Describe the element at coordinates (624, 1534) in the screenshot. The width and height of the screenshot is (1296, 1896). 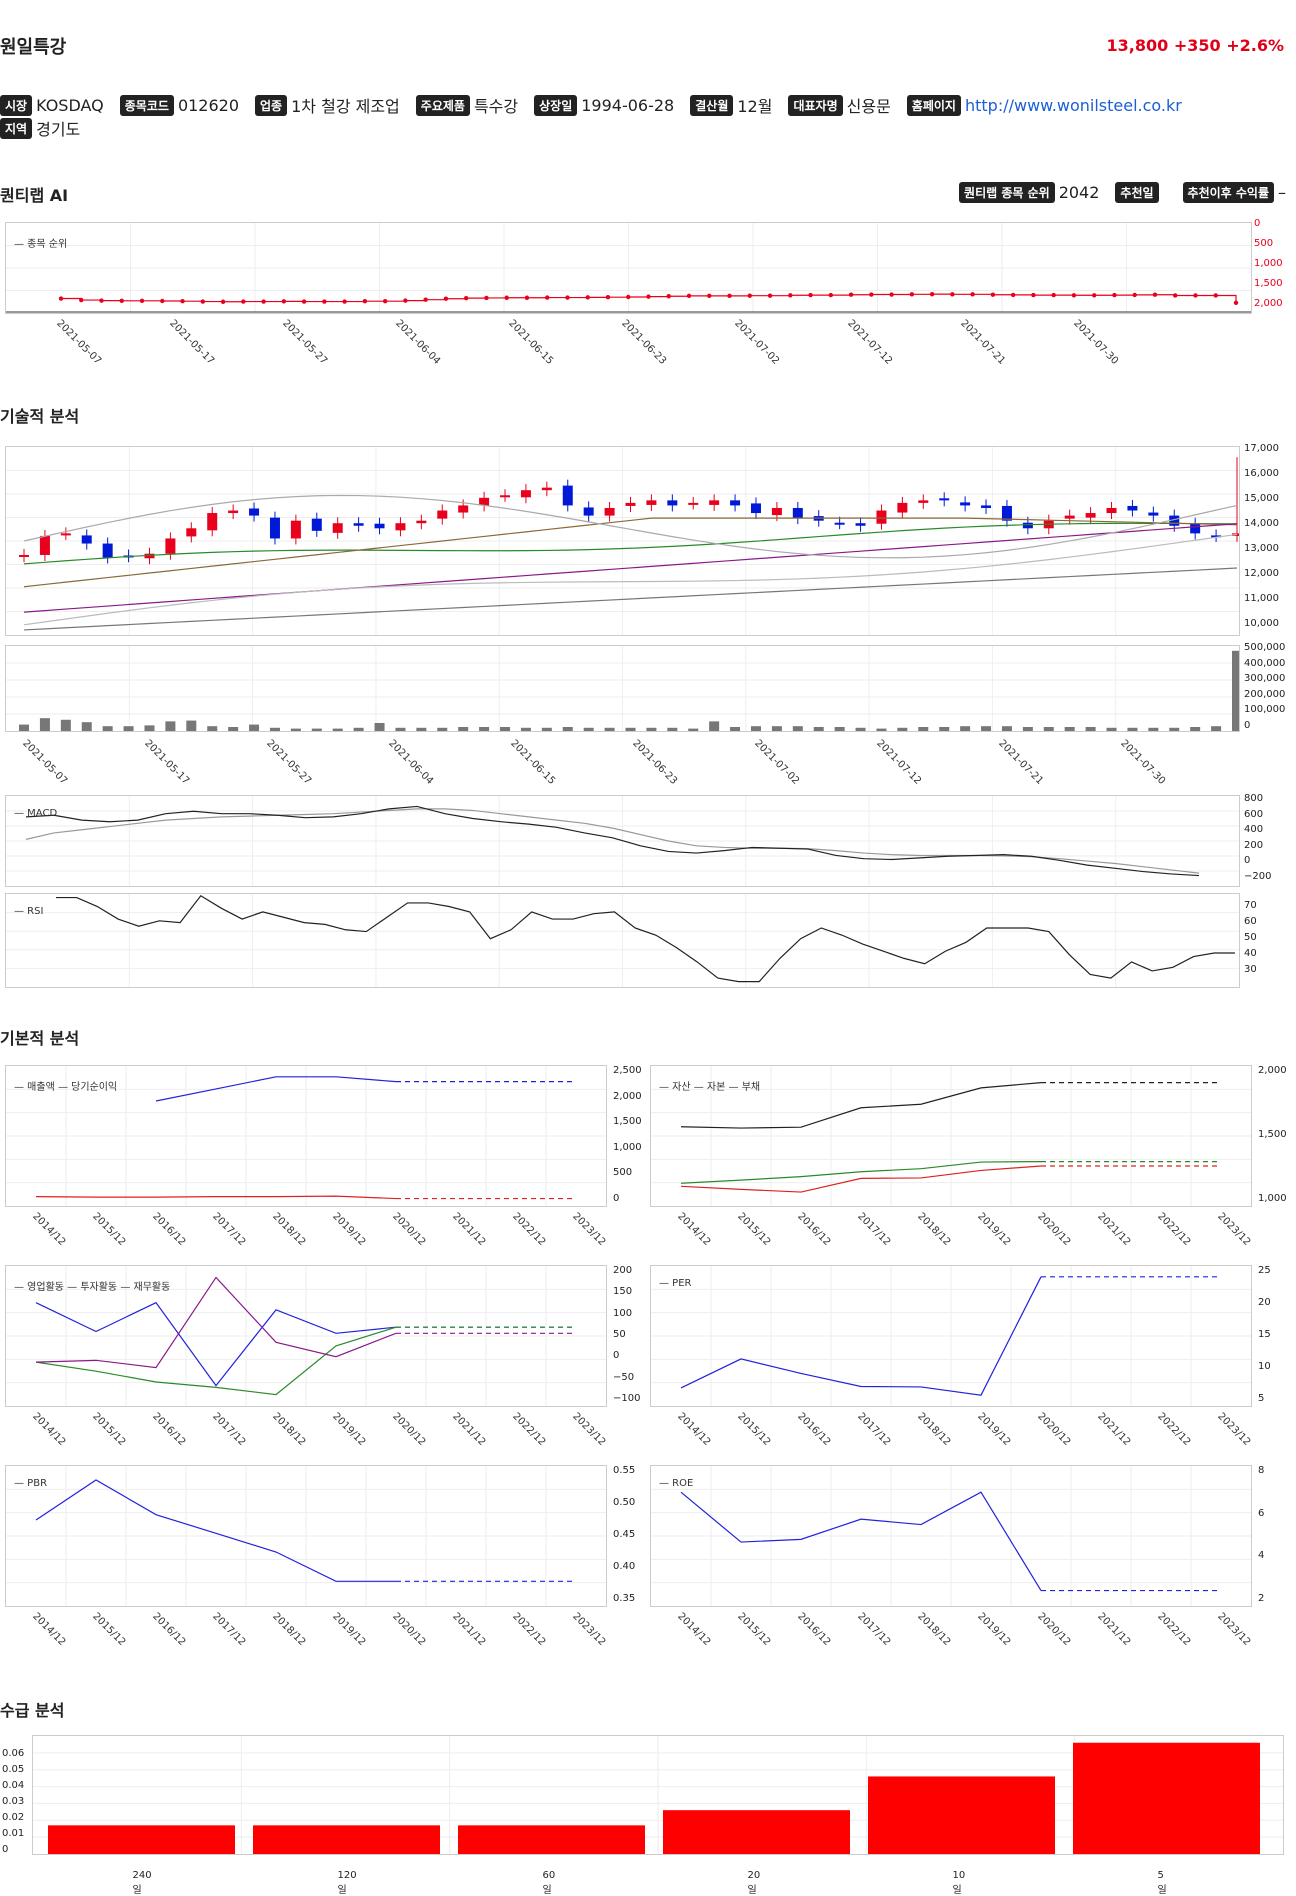
I see `fund-y-tick: 0.45` at that location.